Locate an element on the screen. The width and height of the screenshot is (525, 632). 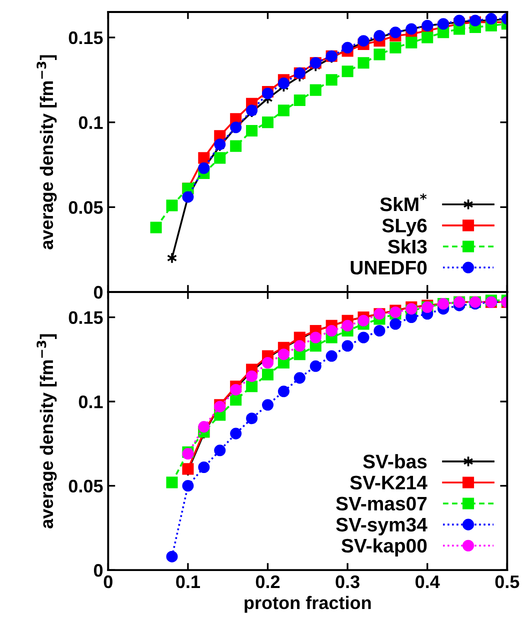
x-tick-label: 0.1 is located at coordinates (188, 581).